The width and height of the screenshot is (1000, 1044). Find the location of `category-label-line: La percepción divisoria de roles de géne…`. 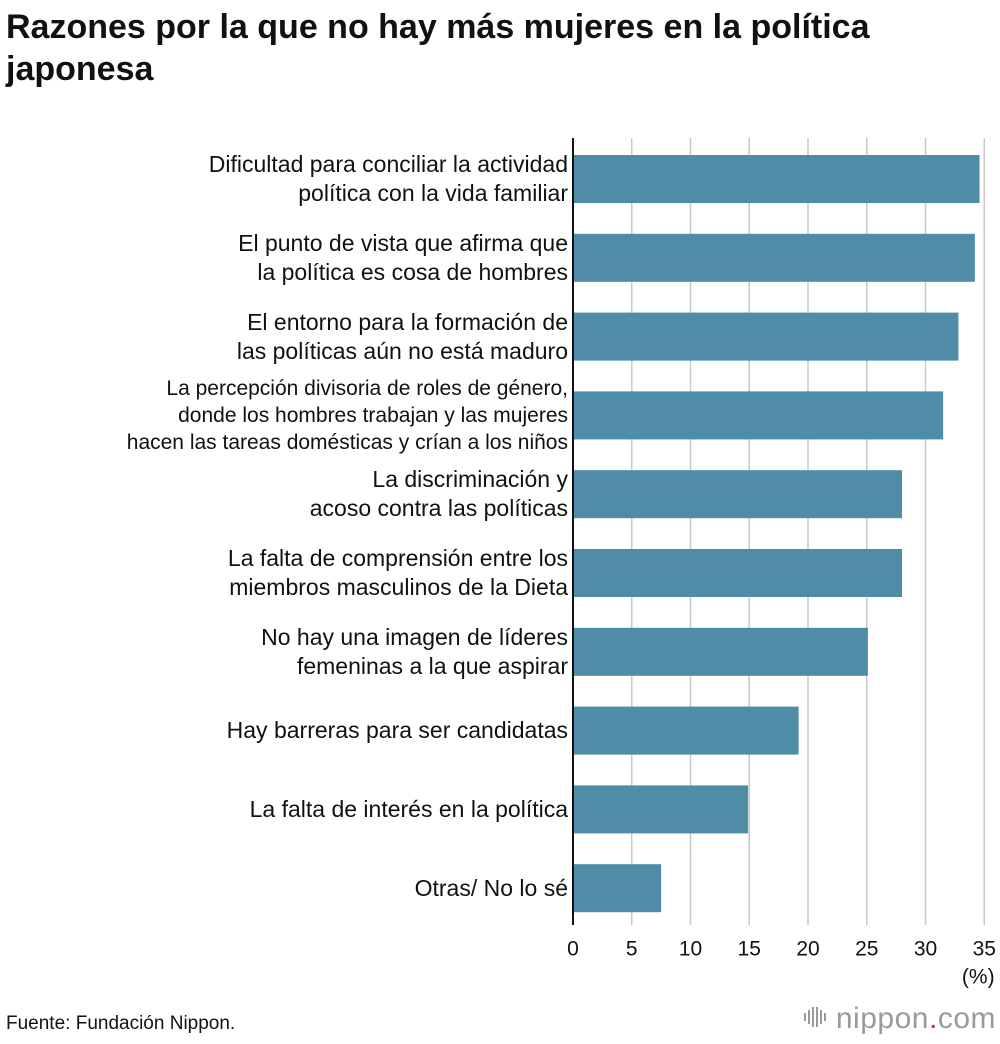

category-label-line: La percepción divisoria de roles de géne… is located at coordinates (367, 388).